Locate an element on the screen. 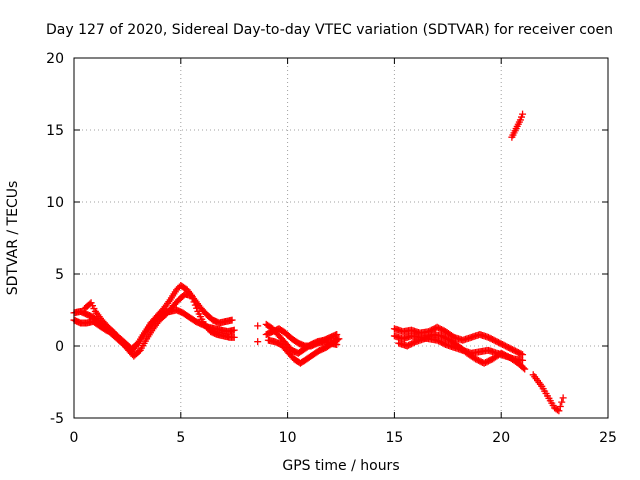 This screenshot has height=480, width=640. x-tick-label: 0 is located at coordinates (74, 438).